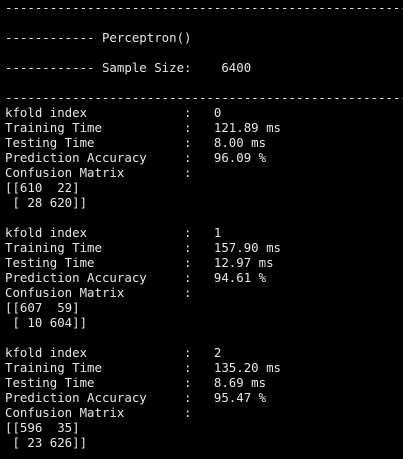 The image size is (403, 459). Describe the element at coordinates (136, 157) in the screenshot. I see `prediction-accuracy-line: Prediction Accuracy : 96.09 %` at that location.